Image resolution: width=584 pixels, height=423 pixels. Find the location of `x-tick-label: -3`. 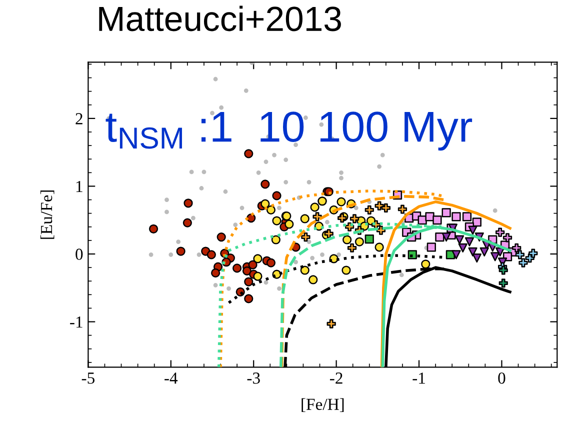

x-tick-label: -3 is located at coordinates (253, 378).